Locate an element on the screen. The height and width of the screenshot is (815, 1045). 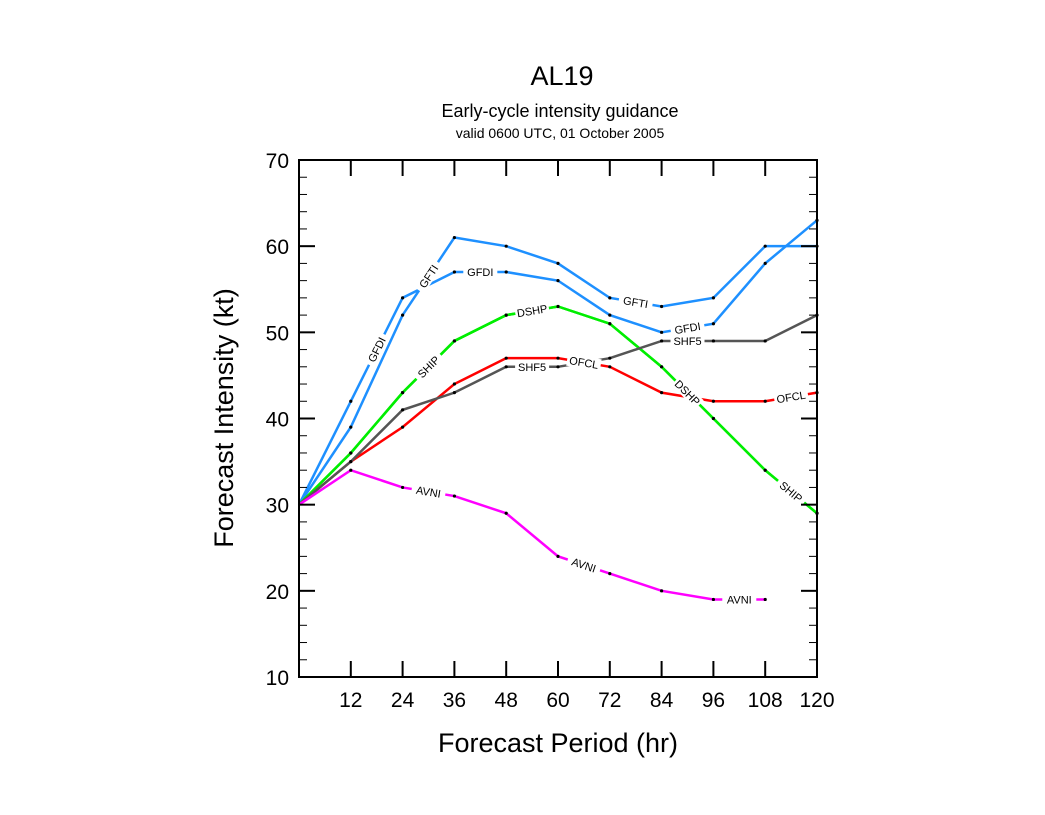
x-tick-label: 36 is located at coordinates (454, 700).